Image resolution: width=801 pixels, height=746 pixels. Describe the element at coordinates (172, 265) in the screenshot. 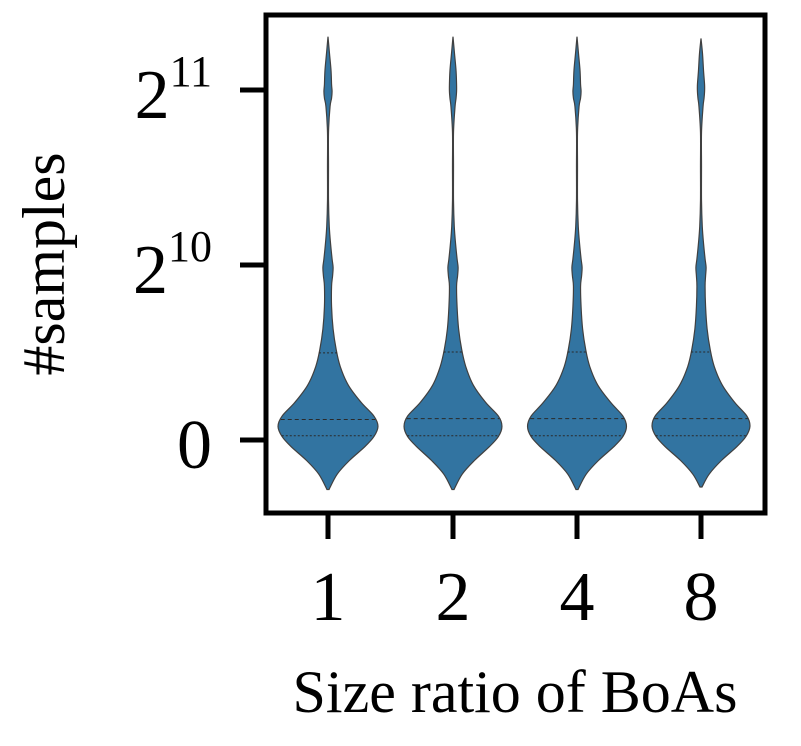

I see `y-tick-label: 210` at that location.